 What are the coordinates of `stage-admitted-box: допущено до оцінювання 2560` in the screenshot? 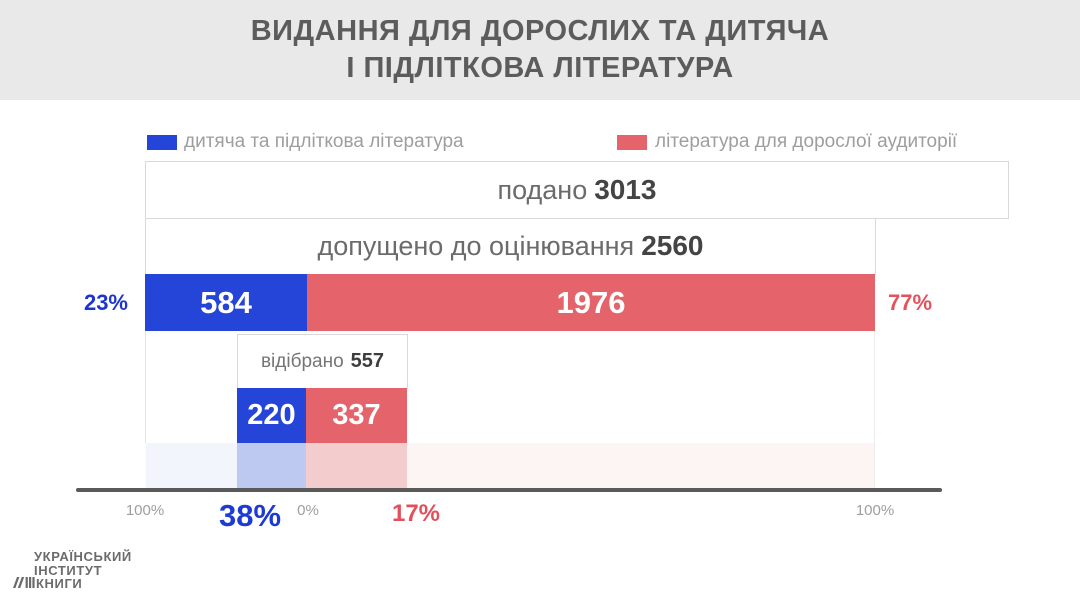 It's located at (510, 246).